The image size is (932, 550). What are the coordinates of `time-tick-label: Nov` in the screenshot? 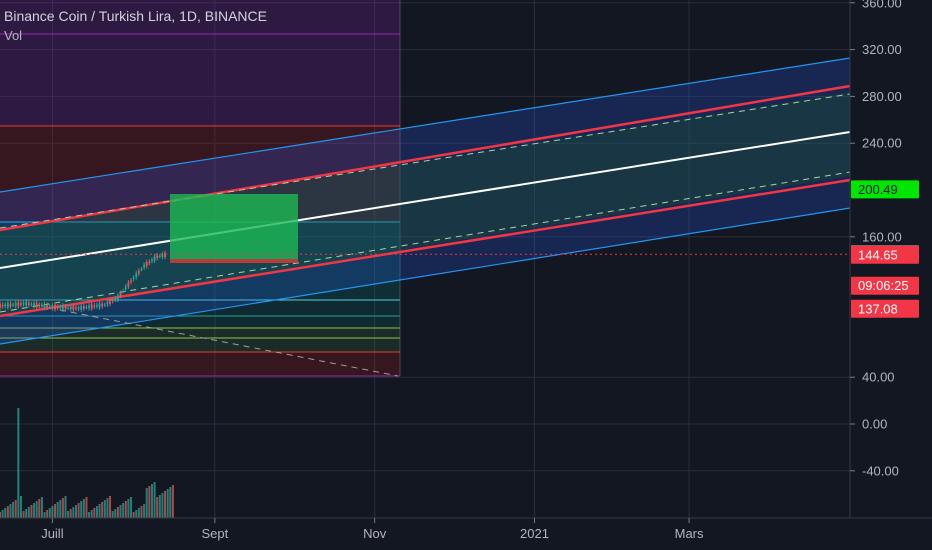 It's located at (375, 533).